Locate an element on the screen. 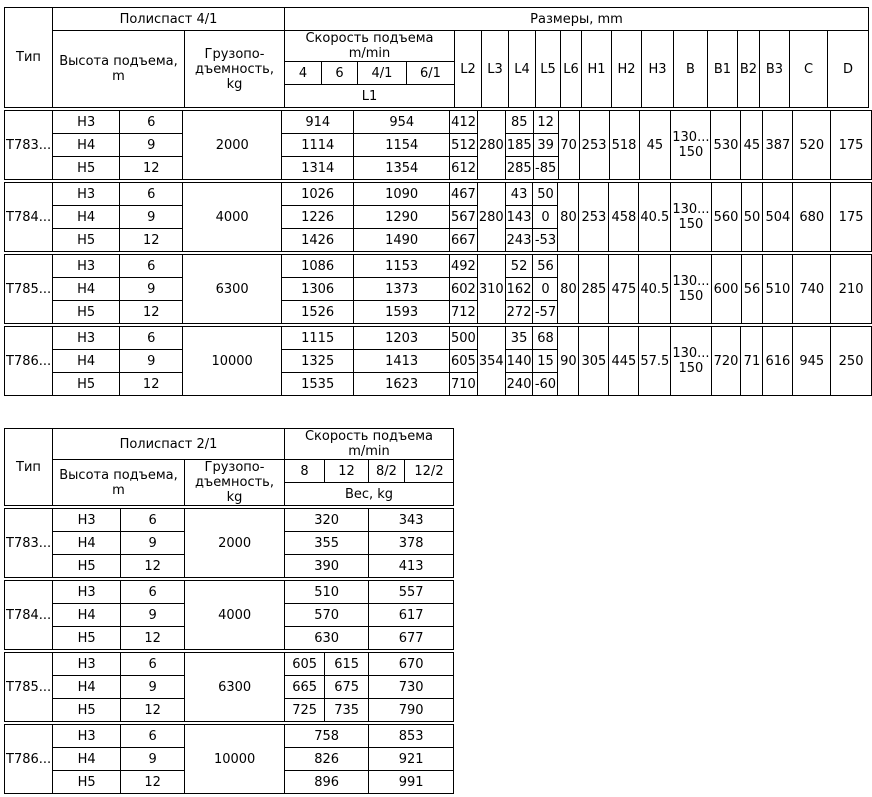 The height and width of the screenshot is (797, 872). h2-value-cell: 445 is located at coordinates (624, 361).